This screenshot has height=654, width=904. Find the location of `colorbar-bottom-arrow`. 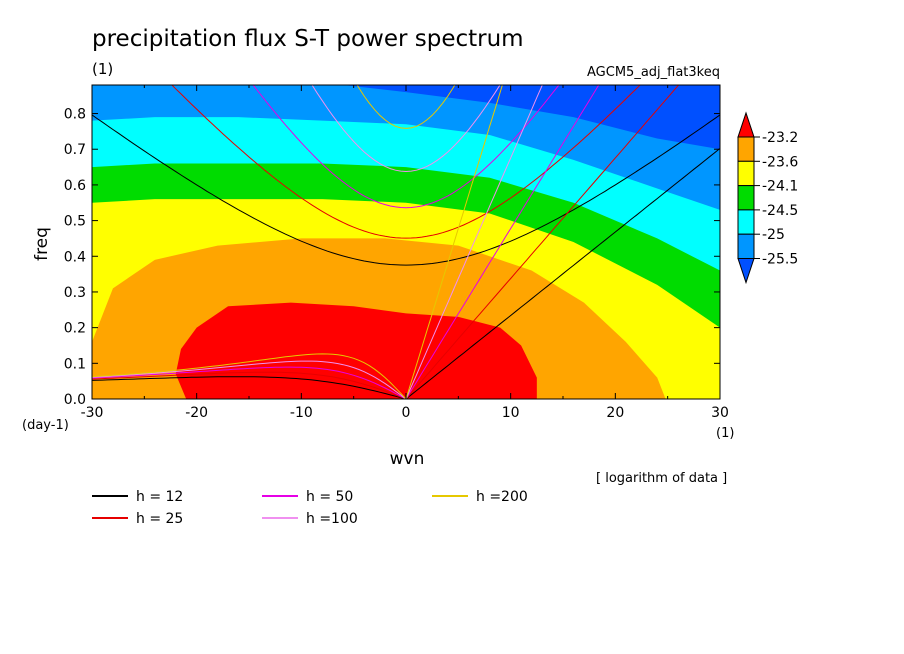

colorbar-bottom-arrow is located at coordinates (746, 271).